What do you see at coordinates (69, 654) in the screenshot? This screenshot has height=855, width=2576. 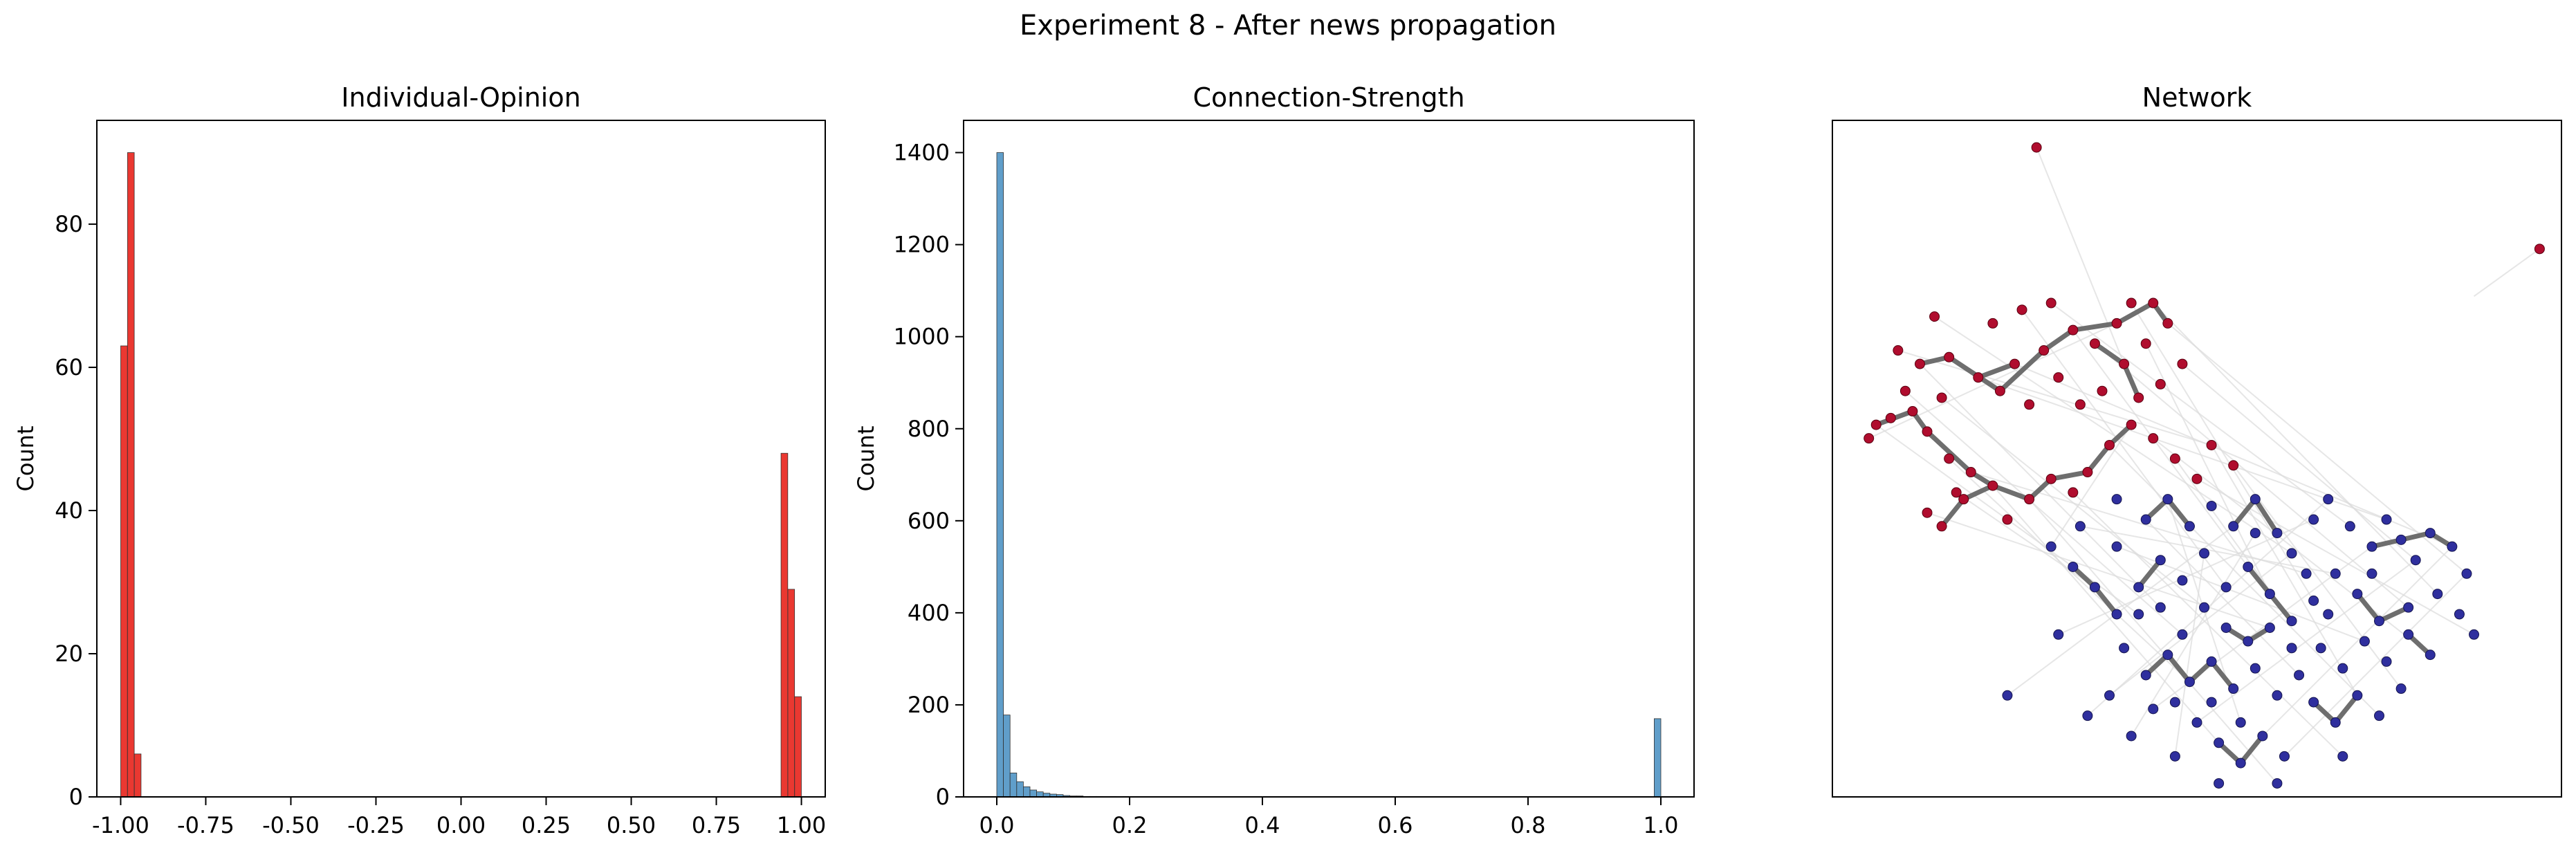 I see `y-tick-label: 20` at bounding box center [69, 654].